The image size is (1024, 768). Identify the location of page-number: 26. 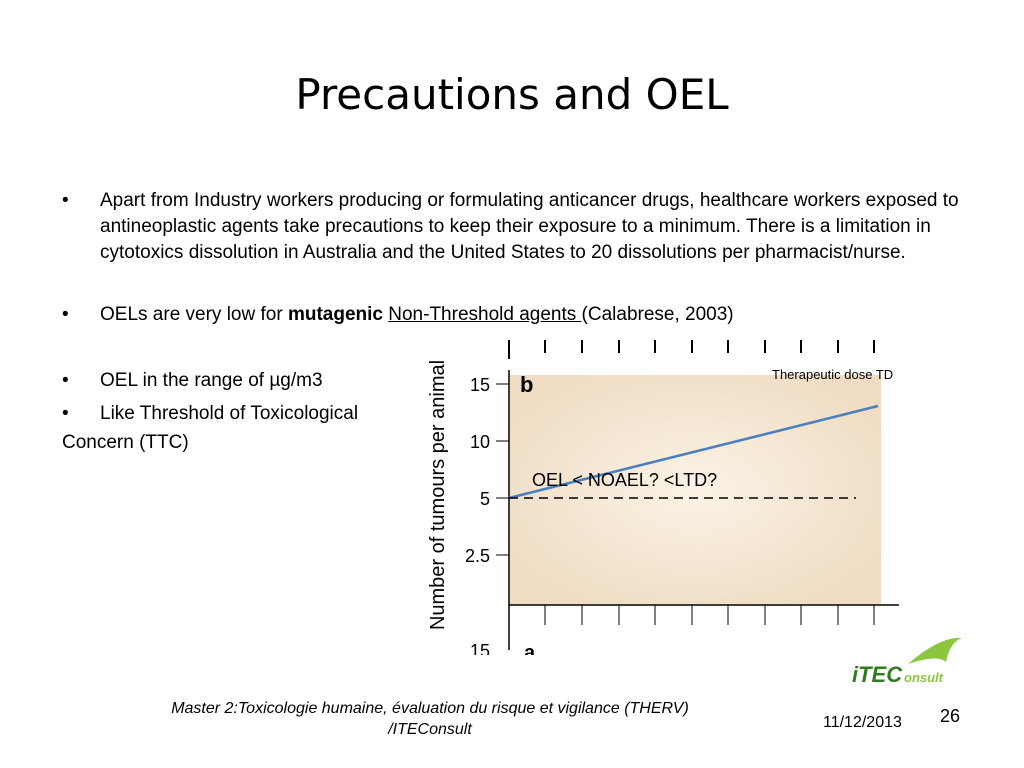
(950, 716).